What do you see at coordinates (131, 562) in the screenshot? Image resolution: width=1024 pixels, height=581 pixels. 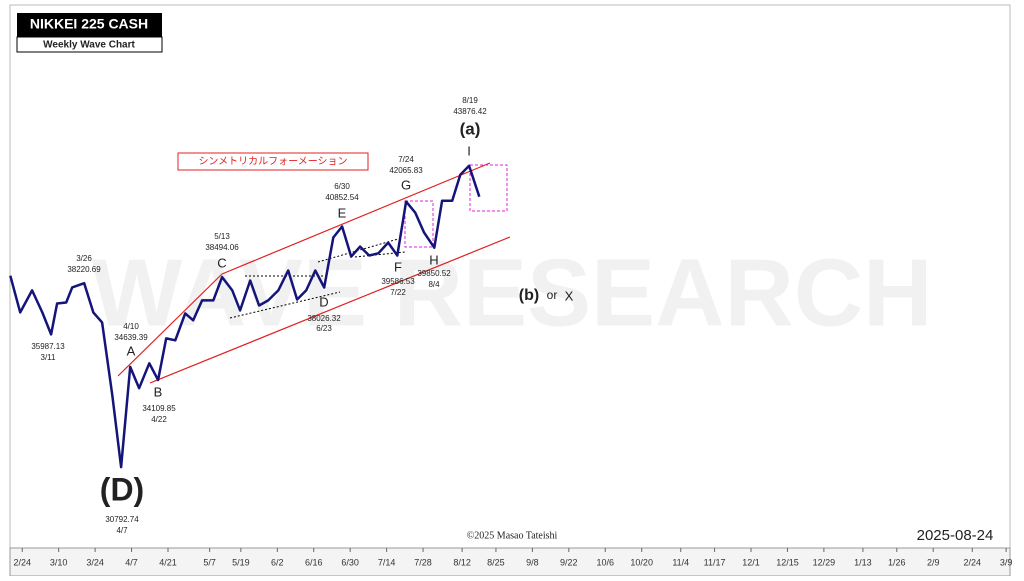 I see `x-tick-label: 4/7` at bounding box center [131, 562].